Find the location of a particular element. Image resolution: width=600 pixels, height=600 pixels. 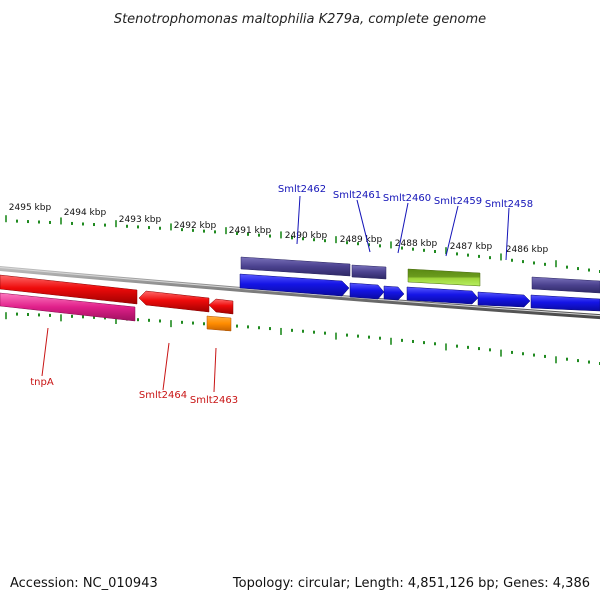

bottom-label-connectors is located at coordinates (129, 360).